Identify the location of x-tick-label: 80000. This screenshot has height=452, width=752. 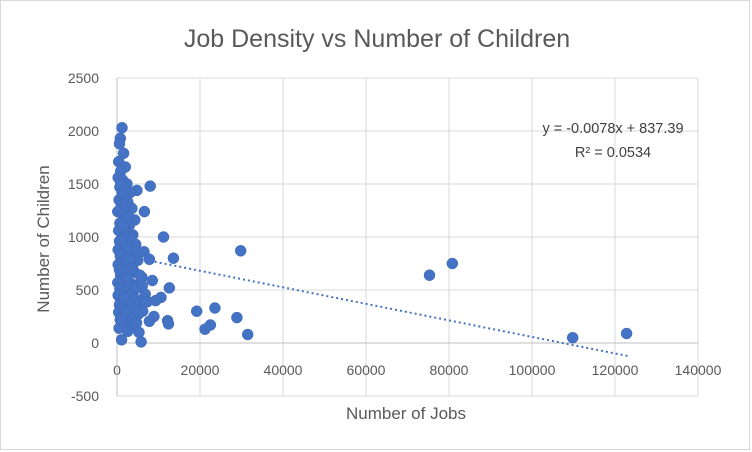
(449, 370).